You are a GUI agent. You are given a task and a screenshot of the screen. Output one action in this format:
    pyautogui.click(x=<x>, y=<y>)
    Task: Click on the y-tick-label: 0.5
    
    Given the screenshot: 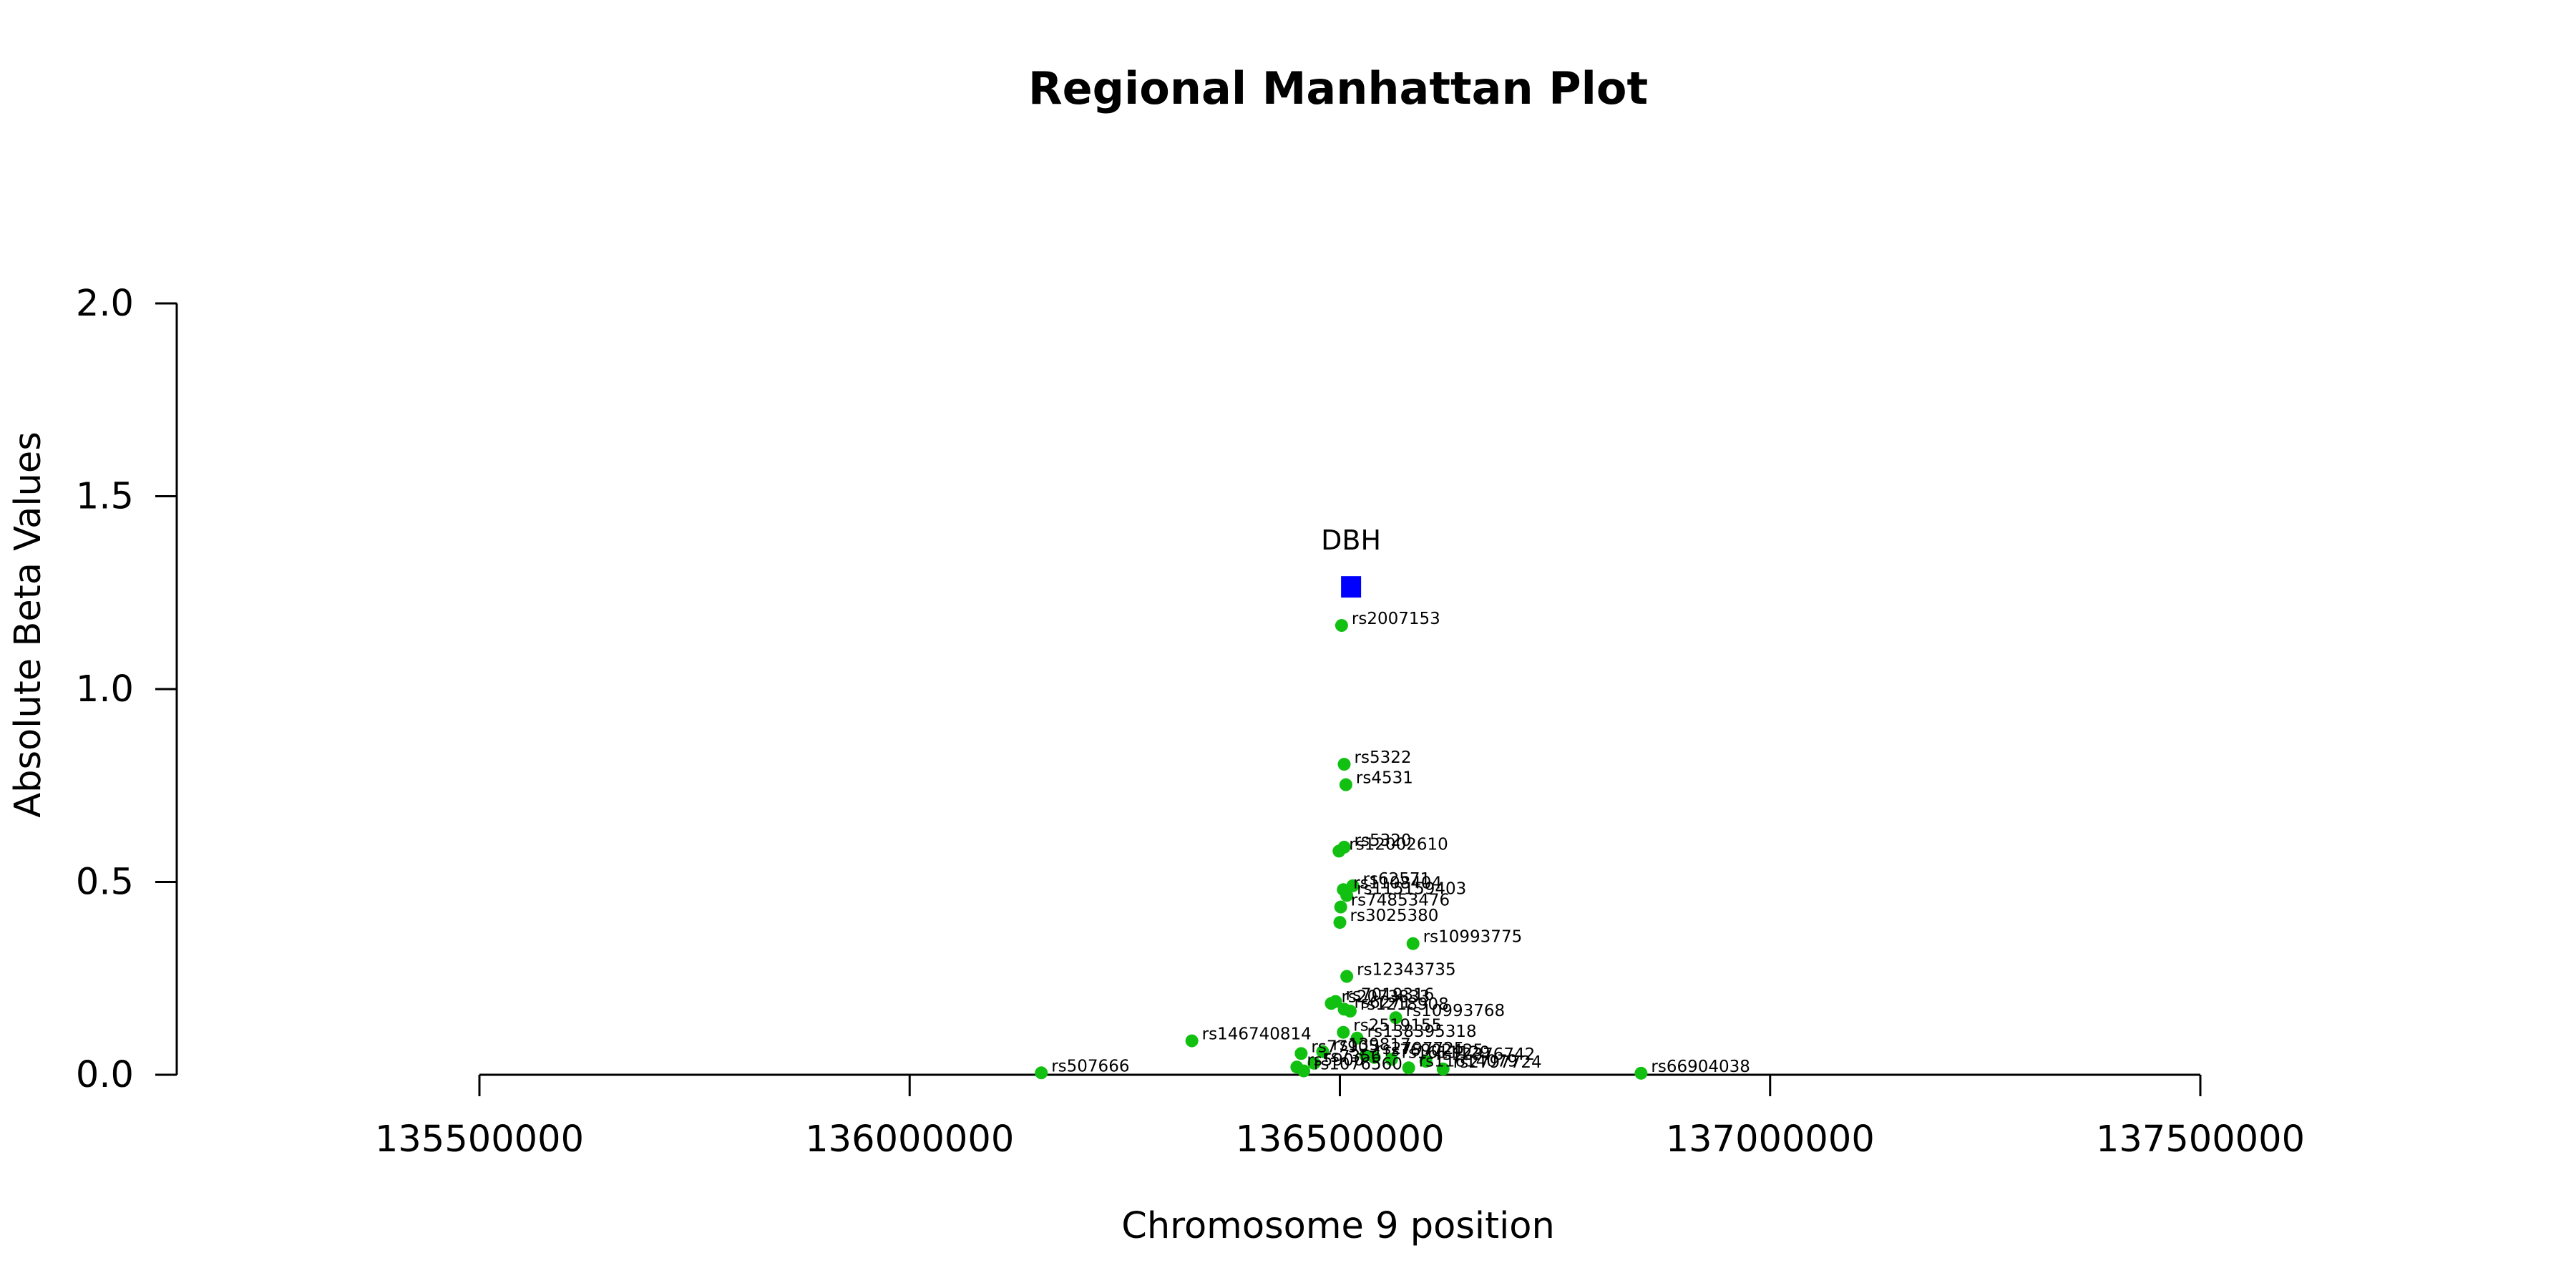 What is the action you would take?
    pyautogui.click(x=105, y=883)
    